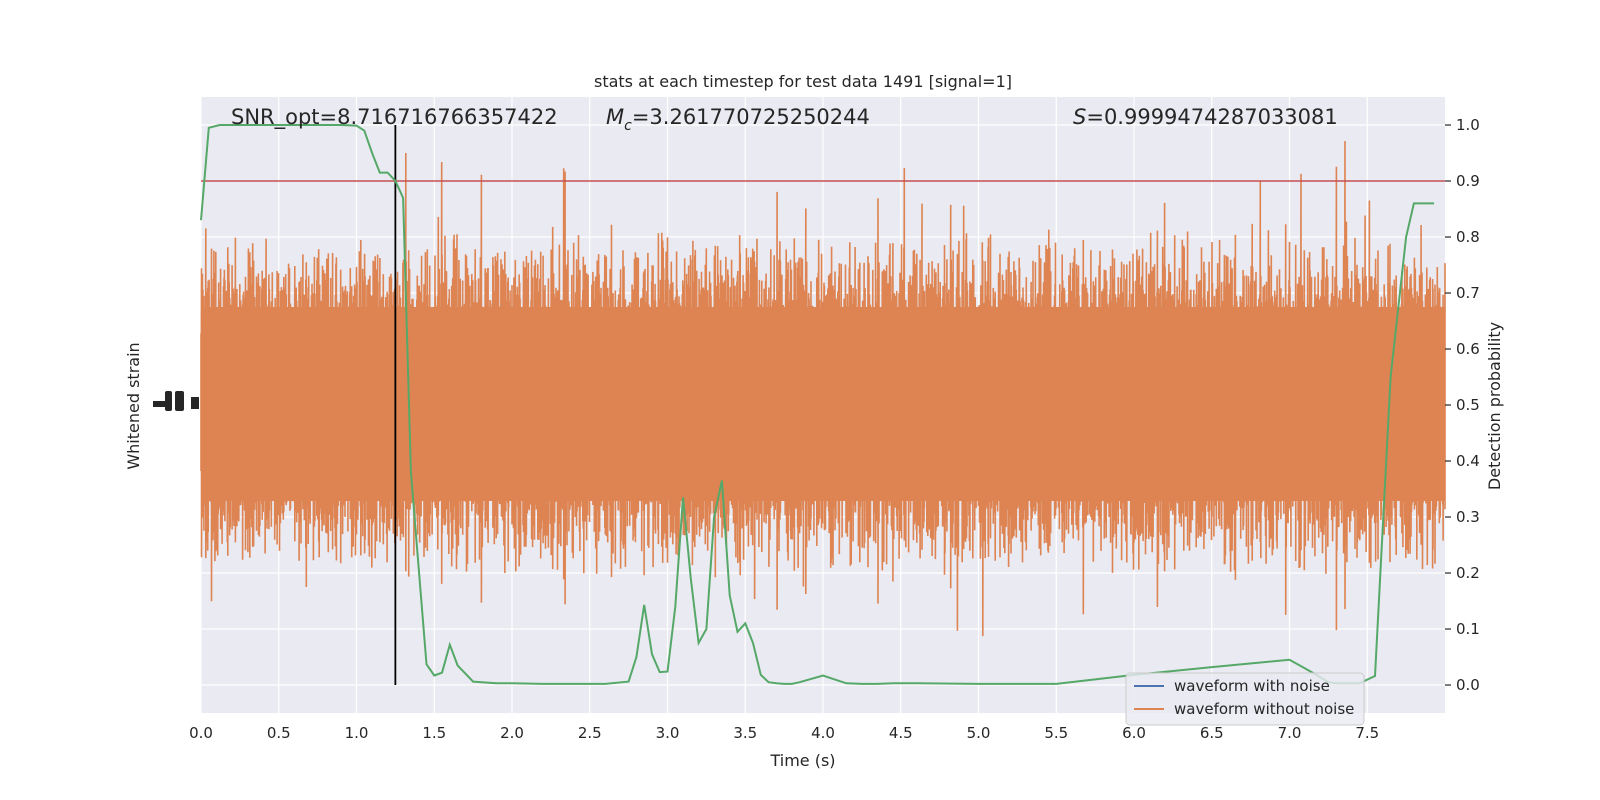  I want to click on x-tick-label-5: 2.5, so click(590, 733).